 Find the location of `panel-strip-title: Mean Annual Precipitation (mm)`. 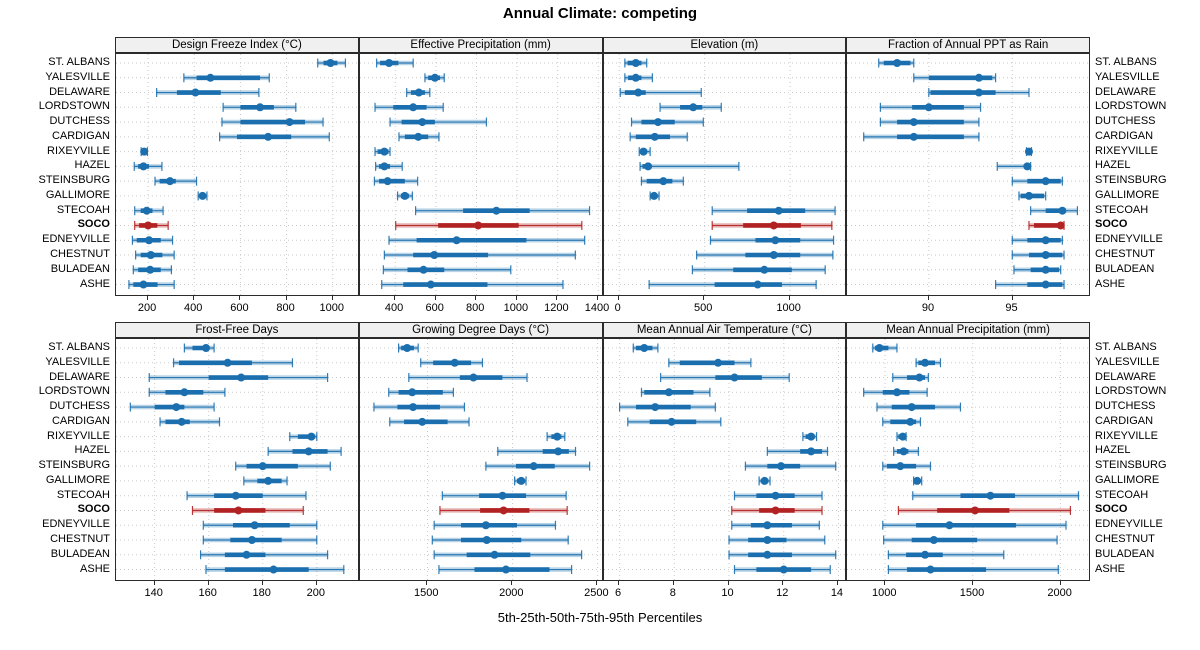

panel-strip-title: Mean Annual Precipitation (mm) is located at coordinates (968, 330).